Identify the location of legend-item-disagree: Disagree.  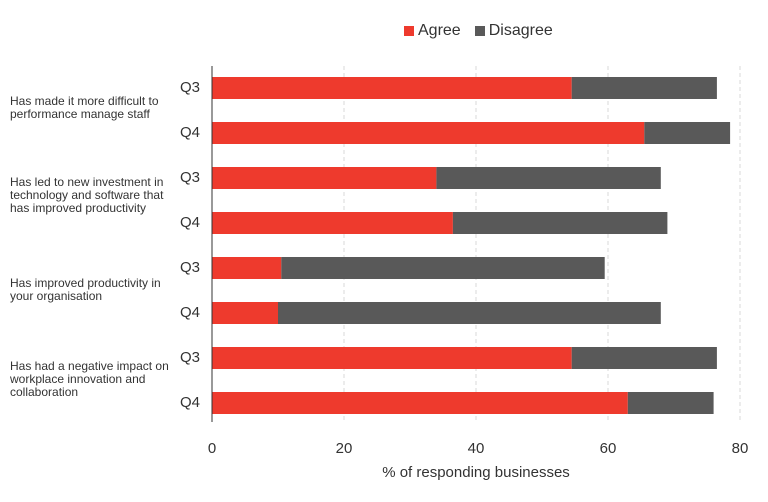
(513, 31).